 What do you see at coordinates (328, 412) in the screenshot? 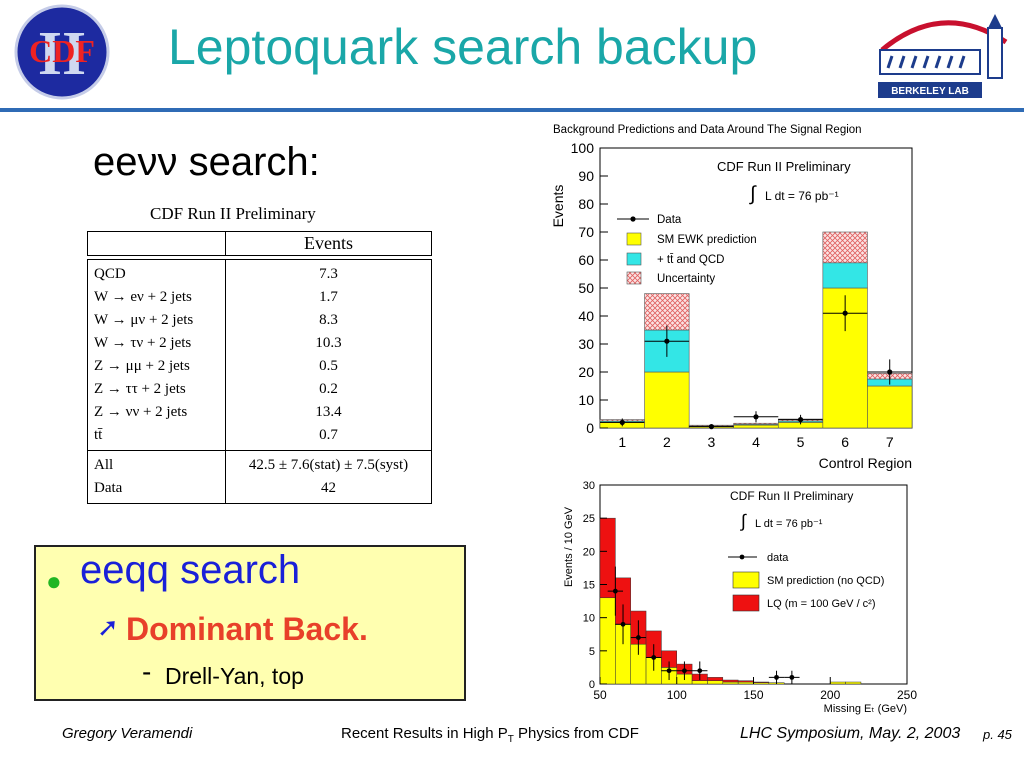
I see `table-value: 13.4` at bounding box center [328, 412].